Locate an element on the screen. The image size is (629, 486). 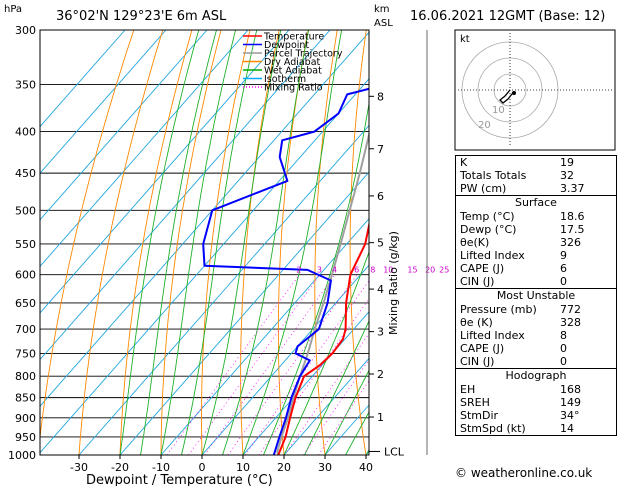
lcl-label: LCL is located at coordinates (394, 451).